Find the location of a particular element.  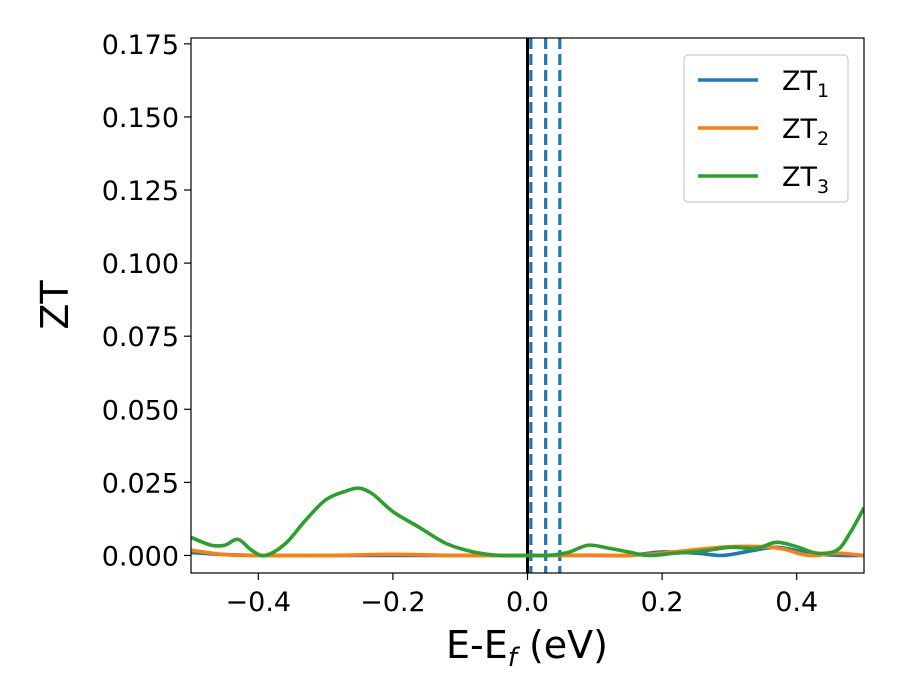

y-tick-label: 0.000 is located at coordinates (140, 556).